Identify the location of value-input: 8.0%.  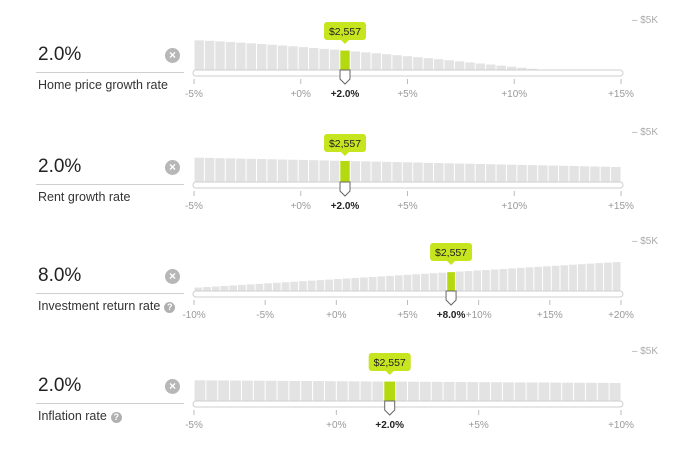
(60, 275).